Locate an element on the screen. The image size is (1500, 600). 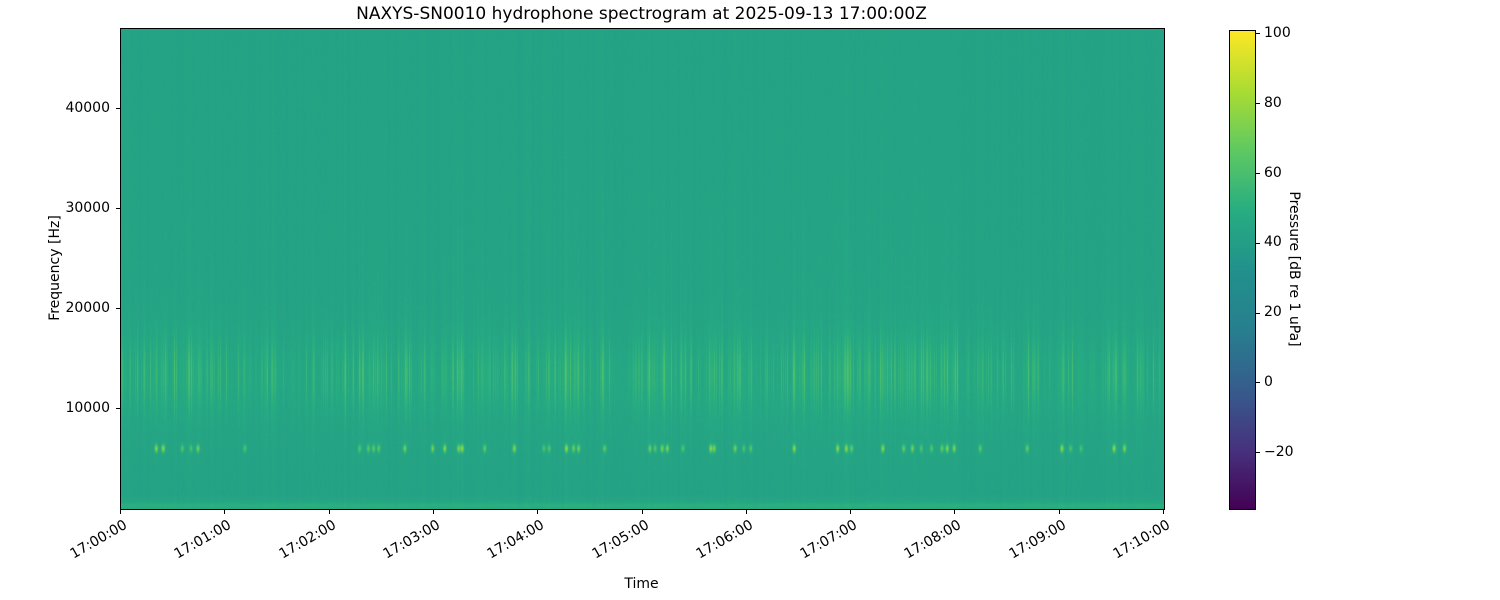
y-axis-tick-label: 40000 is located at coordinates (87, 107).